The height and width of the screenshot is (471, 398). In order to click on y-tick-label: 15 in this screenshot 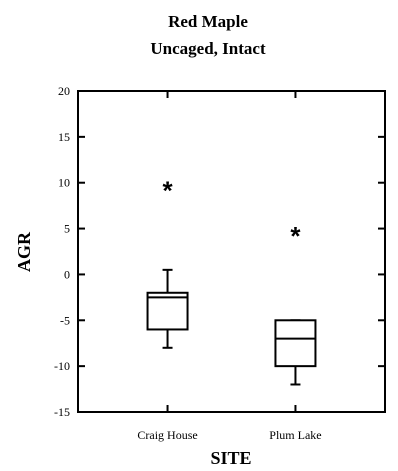, I will do `click(64, 137)`.